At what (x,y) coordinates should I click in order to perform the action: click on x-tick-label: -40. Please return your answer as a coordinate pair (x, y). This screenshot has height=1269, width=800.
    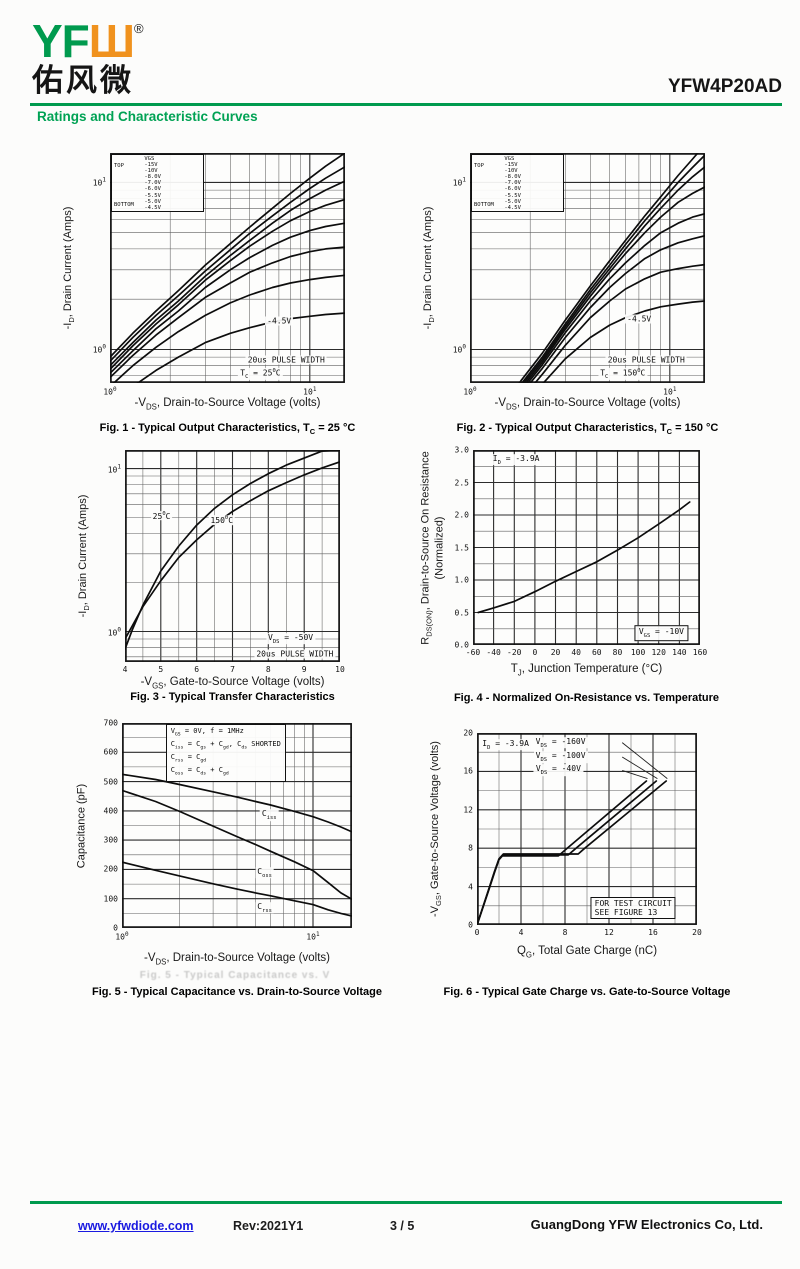
    Looking at the image, I should click on (493, 652).